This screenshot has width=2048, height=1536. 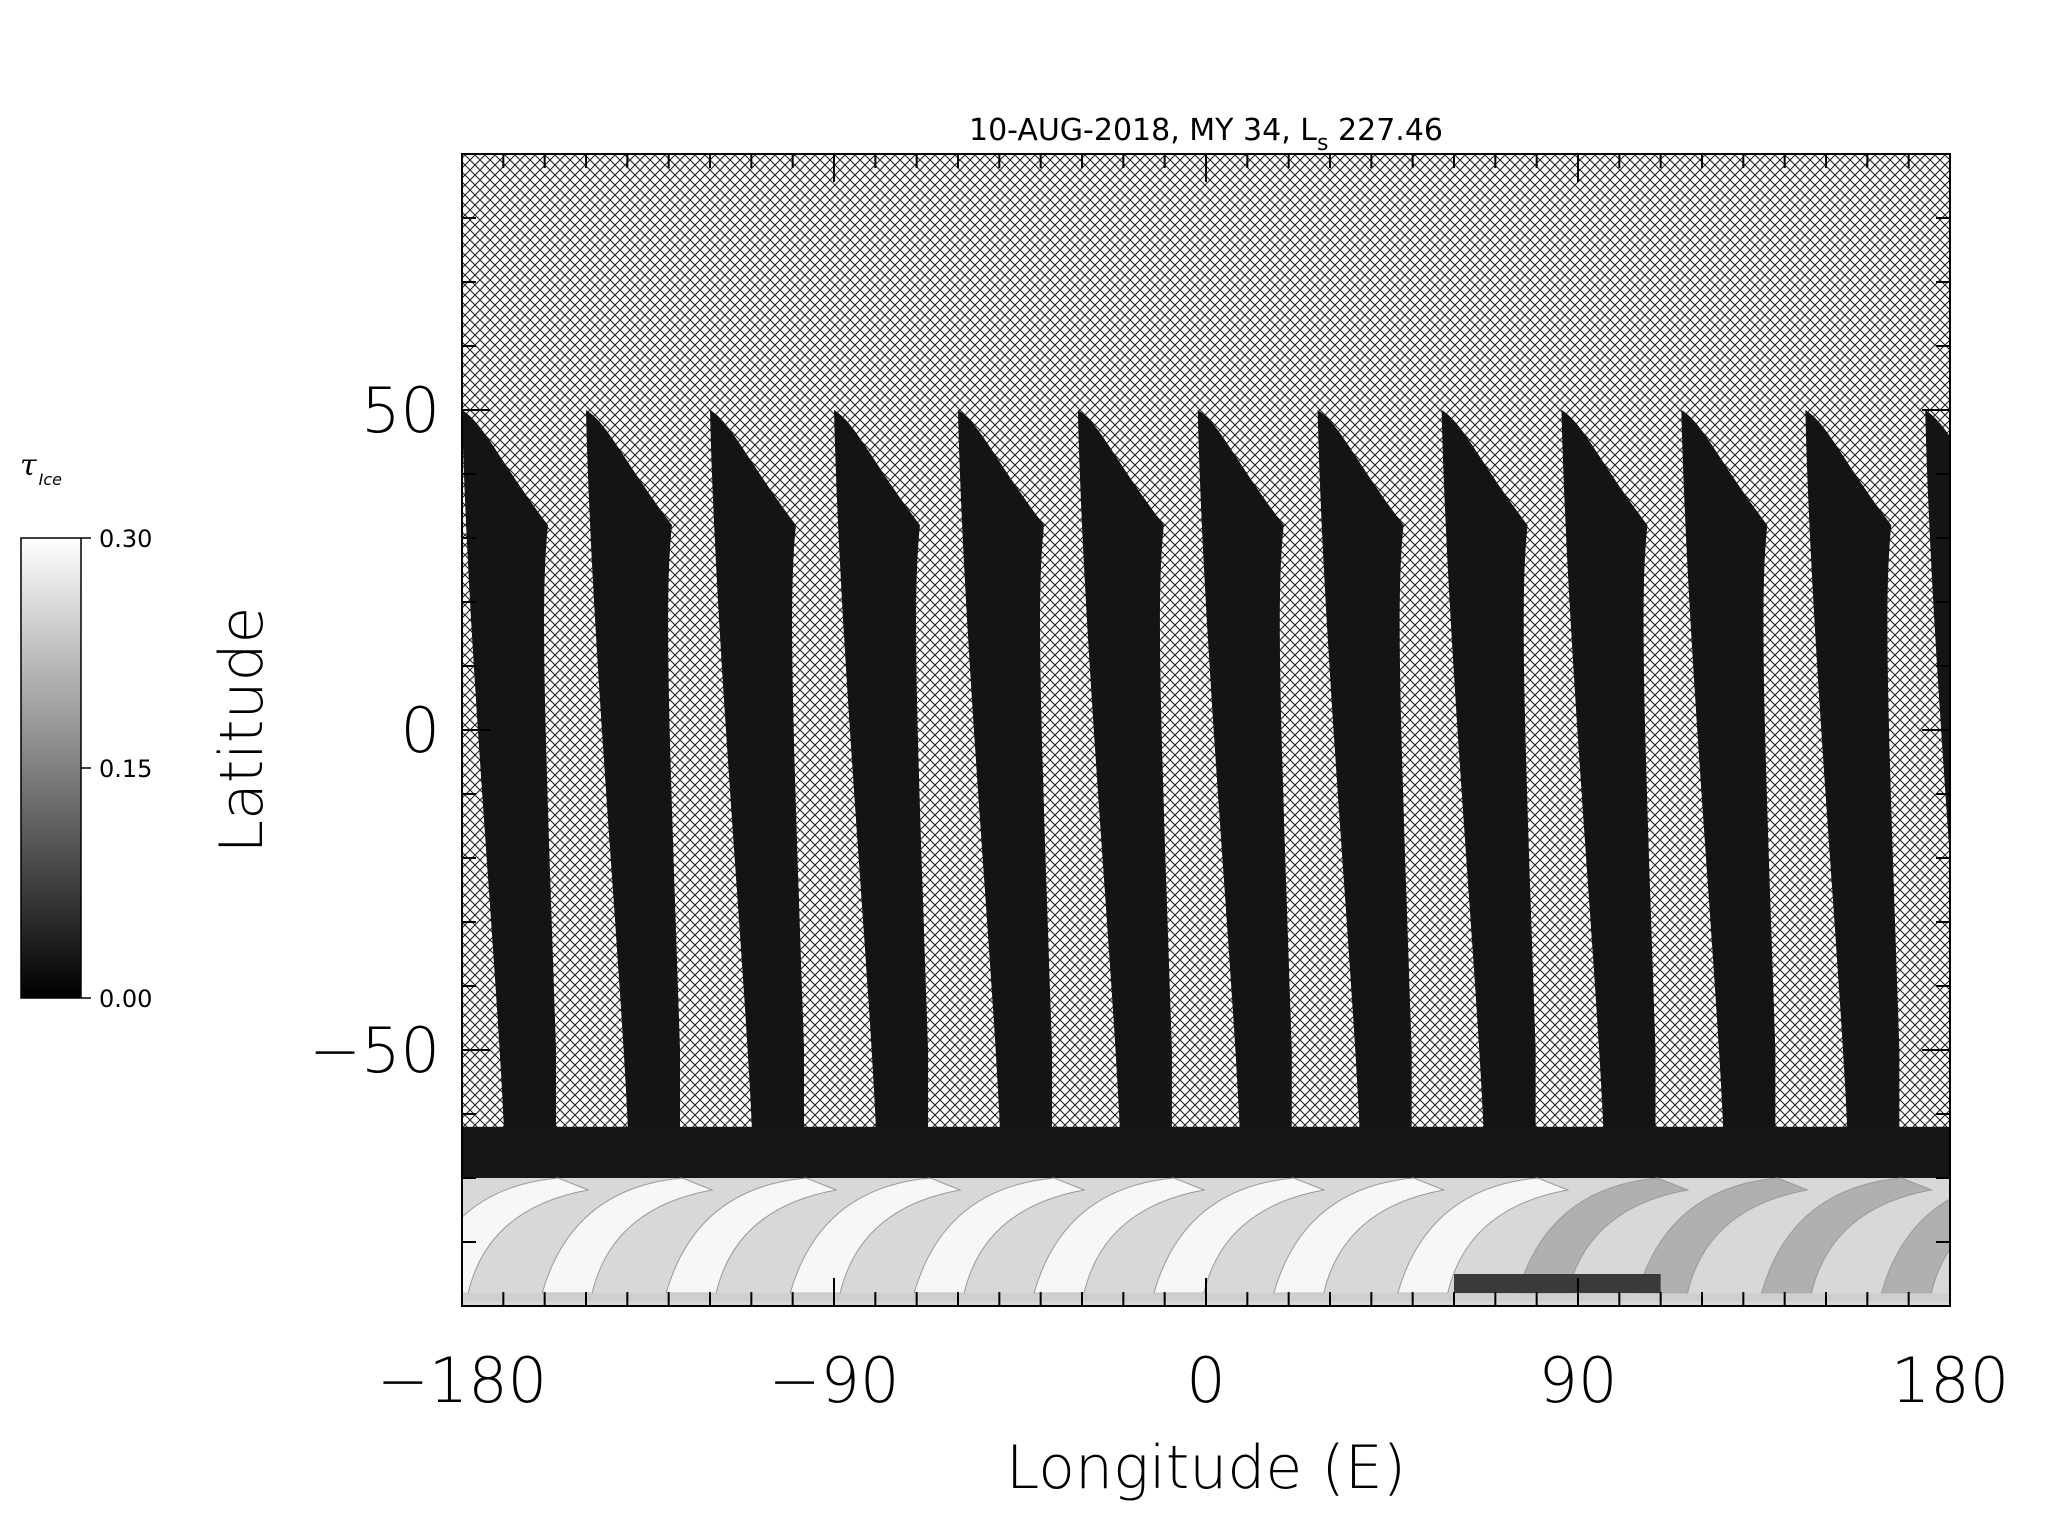 I want to click on dark-band, so click(x=1206, y=1152).